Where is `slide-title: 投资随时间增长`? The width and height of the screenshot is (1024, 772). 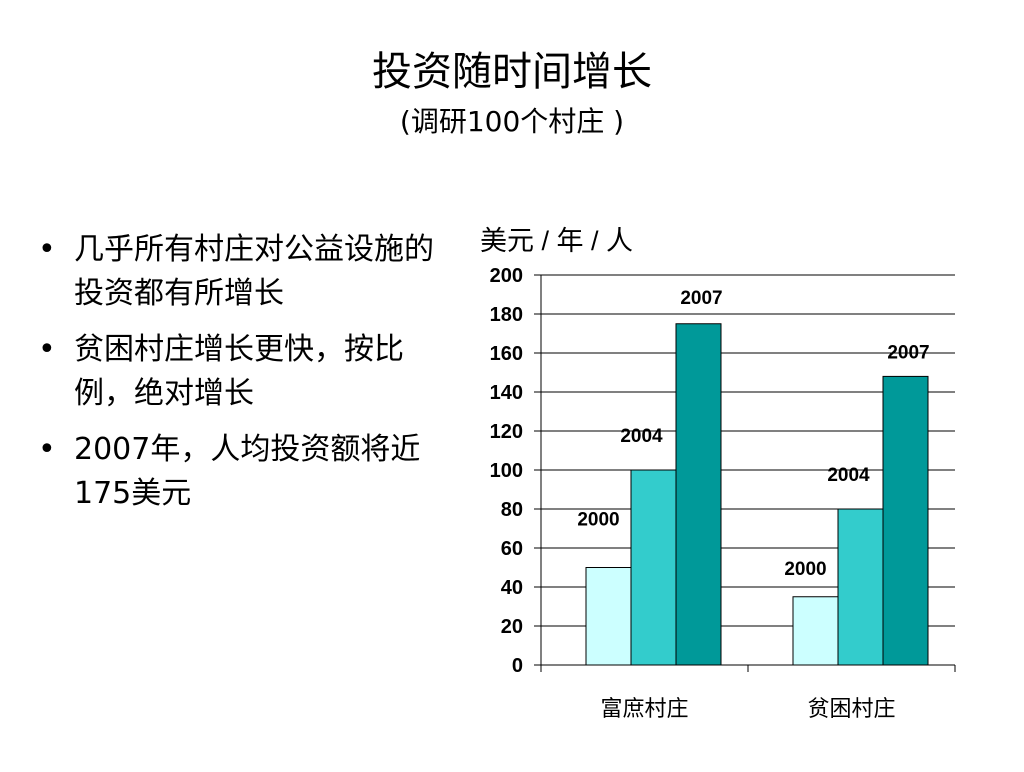
slide-title: 投资随时间增长 is located at coordinates (512, 72).